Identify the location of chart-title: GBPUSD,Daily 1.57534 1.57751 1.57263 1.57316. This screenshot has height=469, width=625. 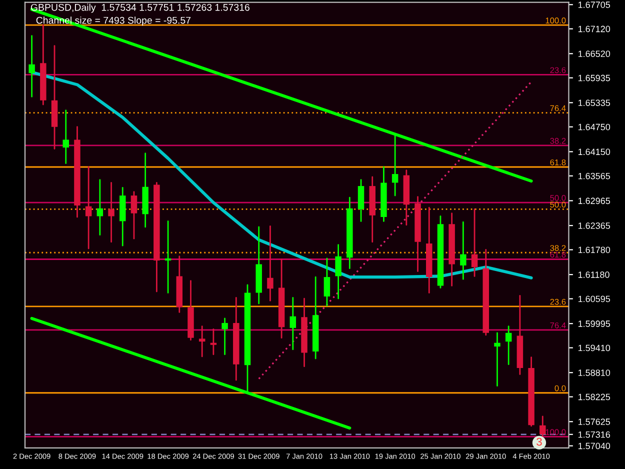
(140, 8).